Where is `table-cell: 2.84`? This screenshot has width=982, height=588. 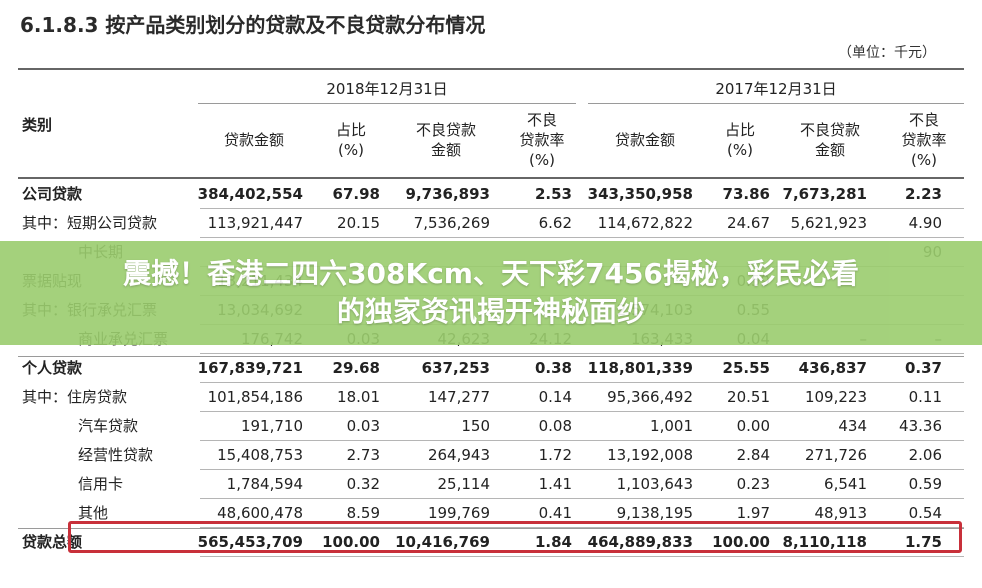 table-cell: 2.84 is located at coordinates (753, 455).